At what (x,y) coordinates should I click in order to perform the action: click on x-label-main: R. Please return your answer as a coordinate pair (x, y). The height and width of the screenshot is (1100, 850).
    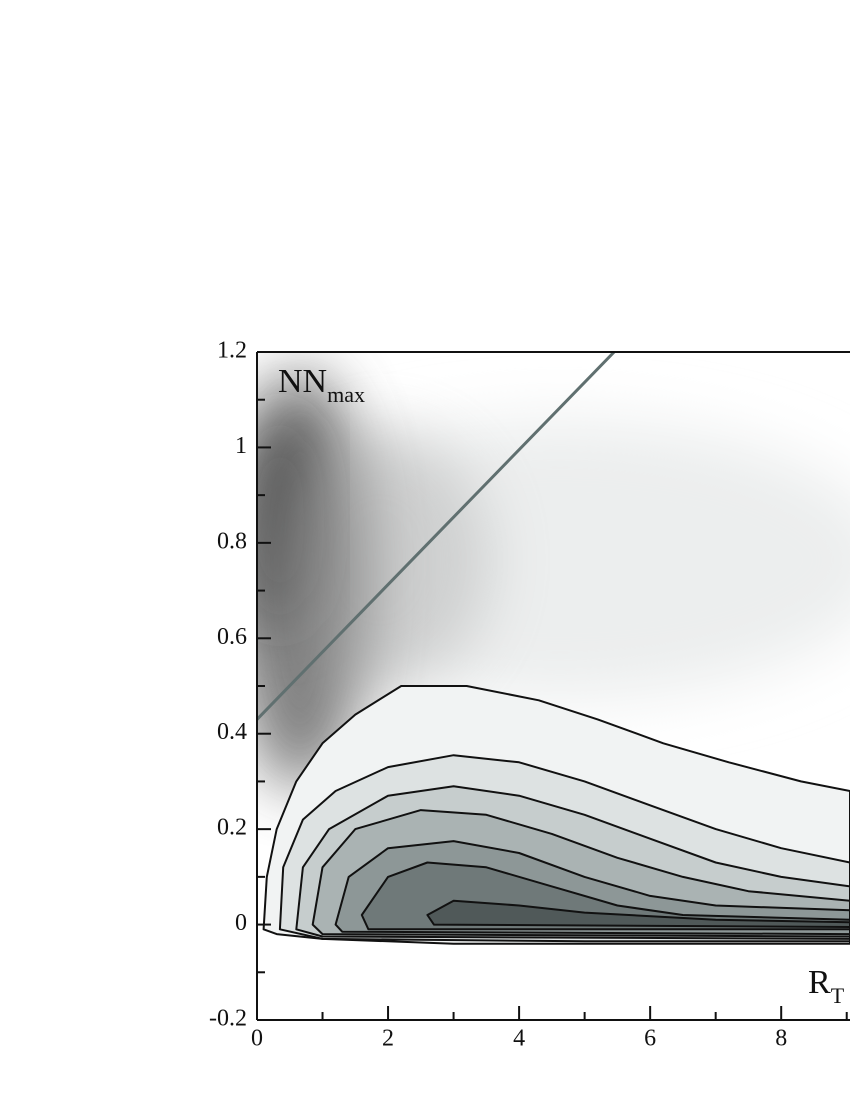
    Looking at the image, I should click on (819, 982).